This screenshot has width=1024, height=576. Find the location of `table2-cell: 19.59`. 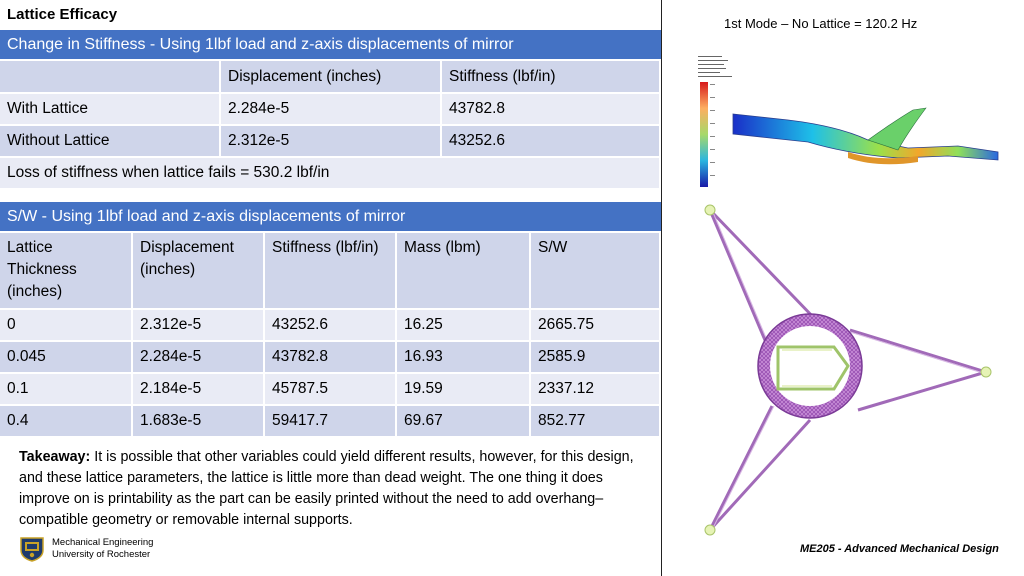

table2-cell: 19.59 is located at coordinates (464, 390).